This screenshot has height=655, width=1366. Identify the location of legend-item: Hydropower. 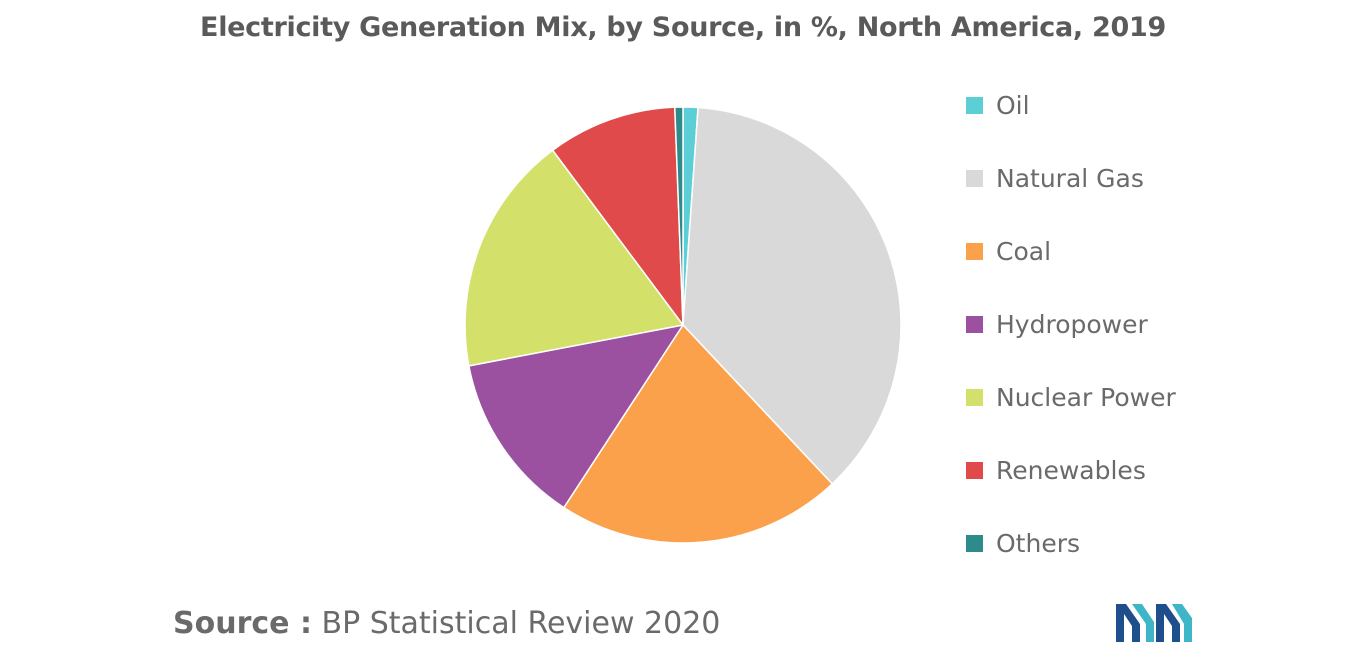
(1146, 324).